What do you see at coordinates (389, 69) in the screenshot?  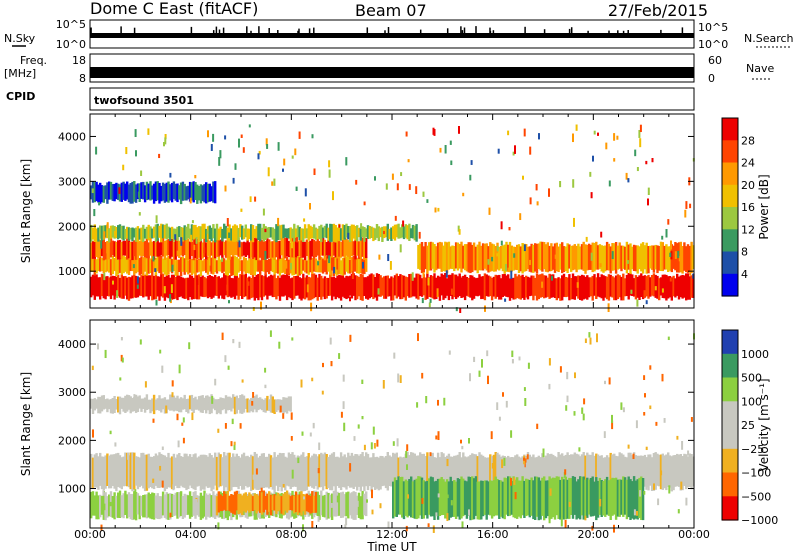 I see `freq-strip: Freq. [MHz] 18 8 60 0 Nave` at bounding box center [389, 69].